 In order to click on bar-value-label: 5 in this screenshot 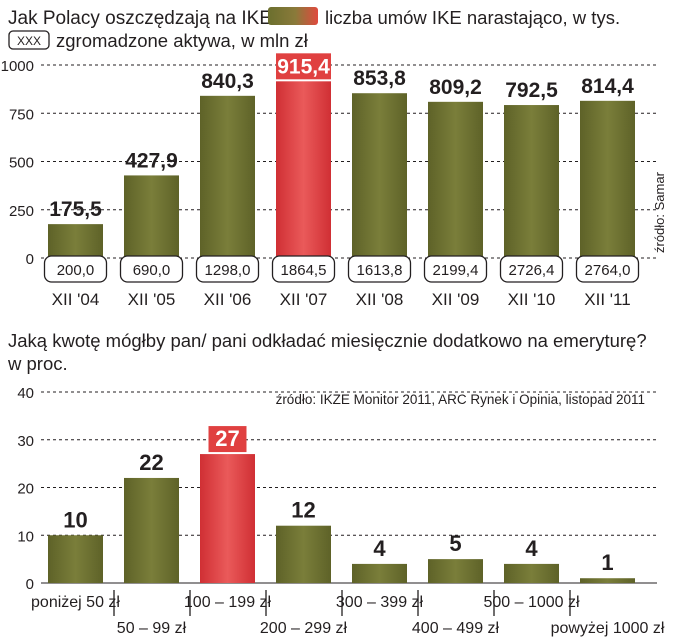, I will do `click(455, 543)`.